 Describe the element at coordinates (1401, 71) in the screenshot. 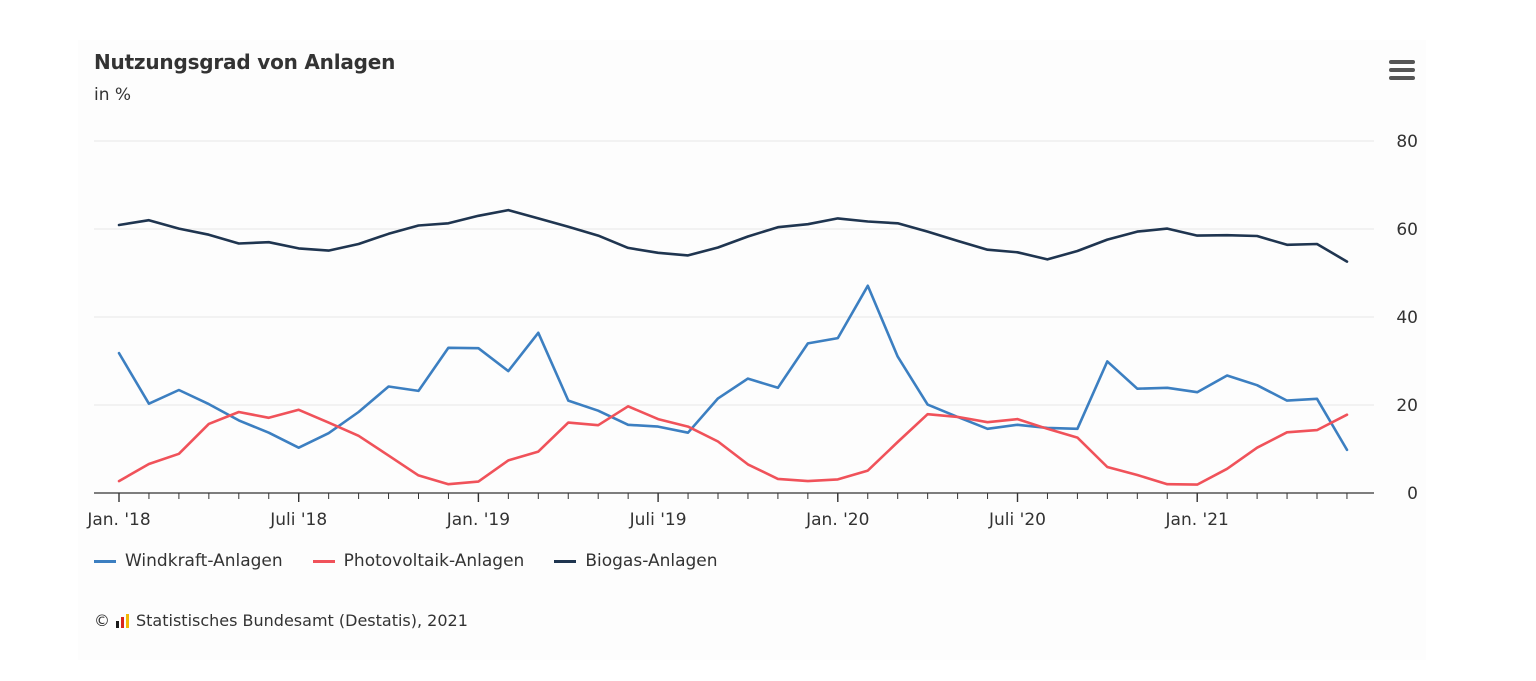

I see `hamburger-menu-icon` at that location.